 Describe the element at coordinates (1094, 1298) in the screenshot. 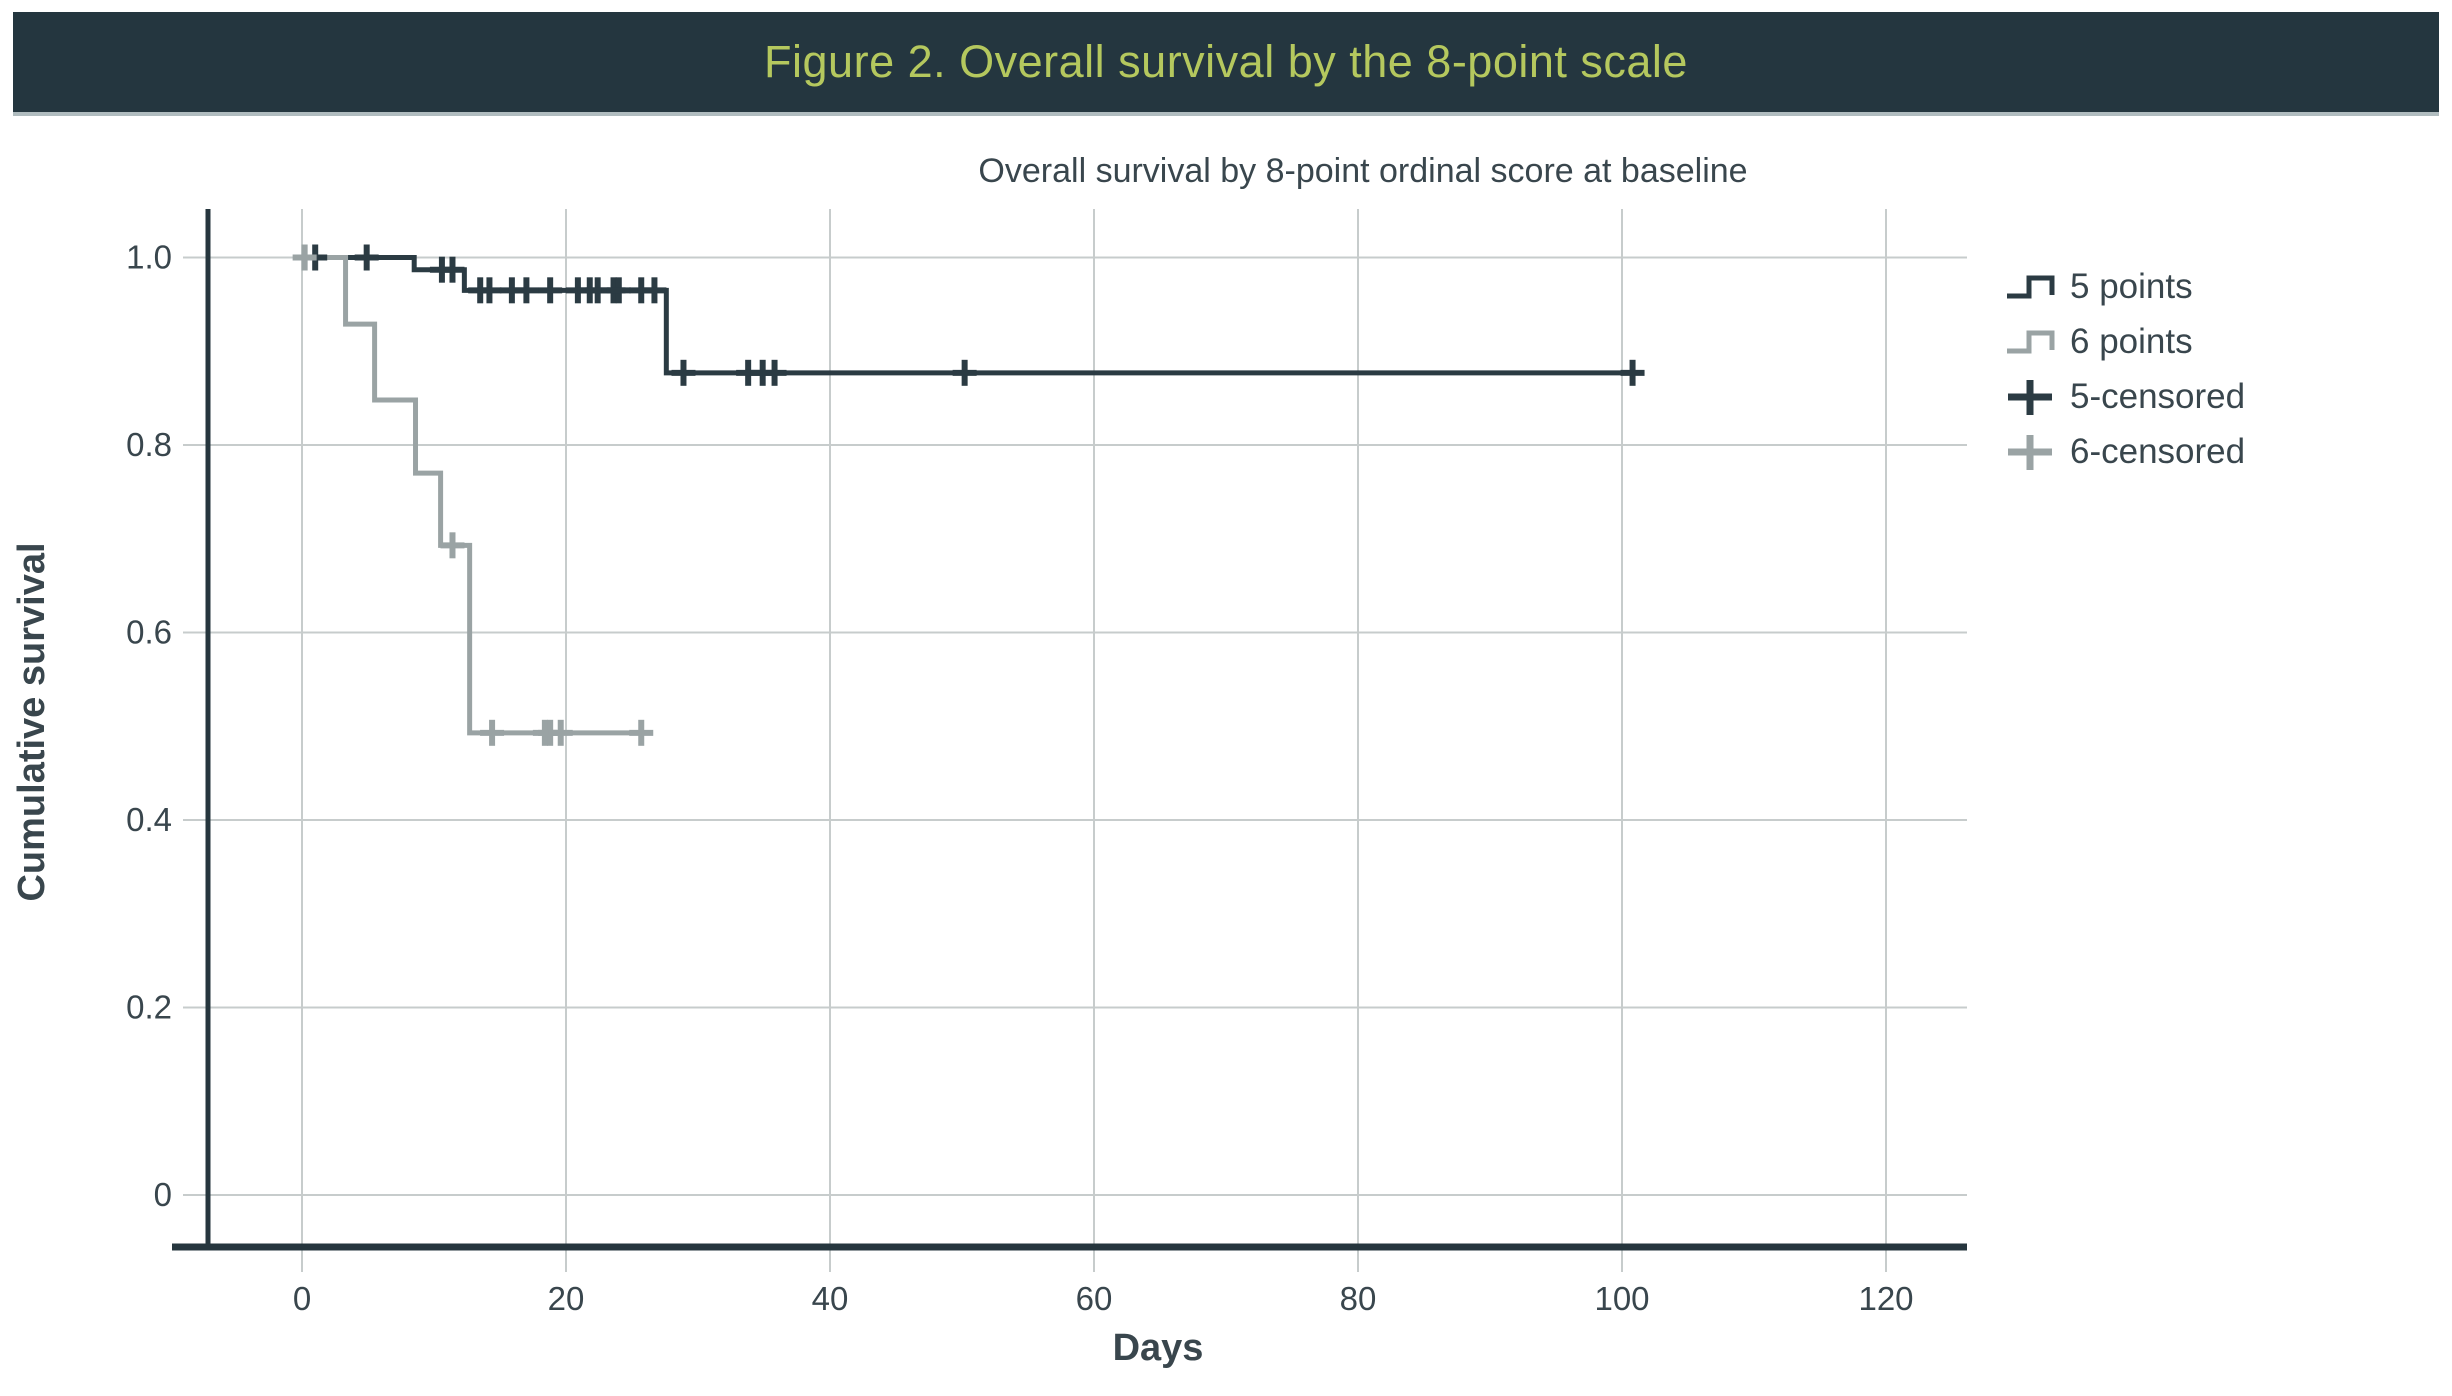

I see `svg-text: 60` at that location.